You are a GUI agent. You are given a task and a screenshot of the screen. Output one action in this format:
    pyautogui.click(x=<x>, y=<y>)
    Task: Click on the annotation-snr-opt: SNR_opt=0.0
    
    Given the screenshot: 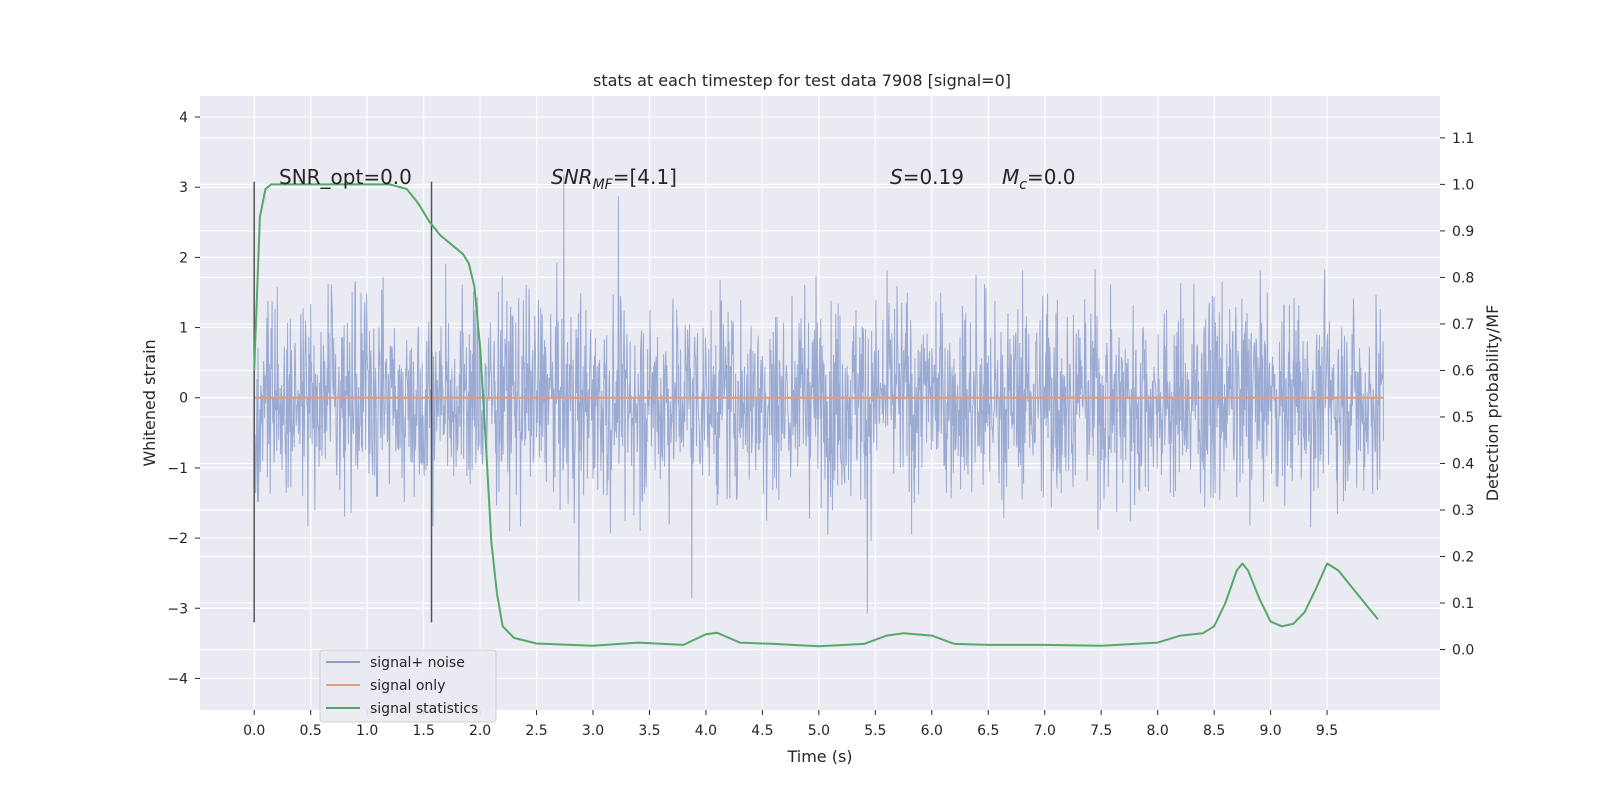 What is the action you would take?
    pyautogui.click(x=345, y=177)
    